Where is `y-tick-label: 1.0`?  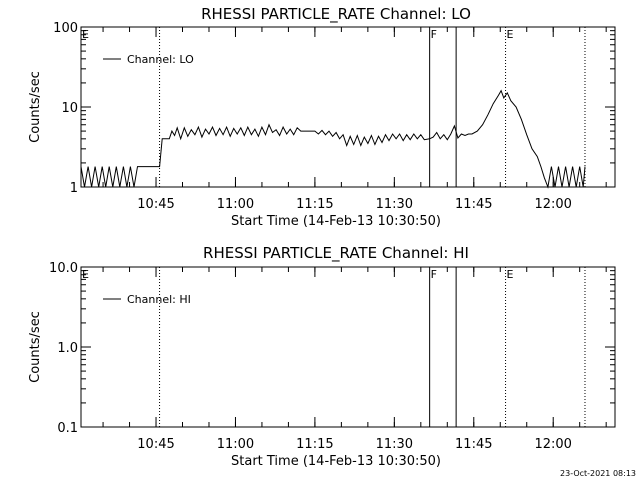 y-tick-label: 1.0 is located at coordinates (67, 348).